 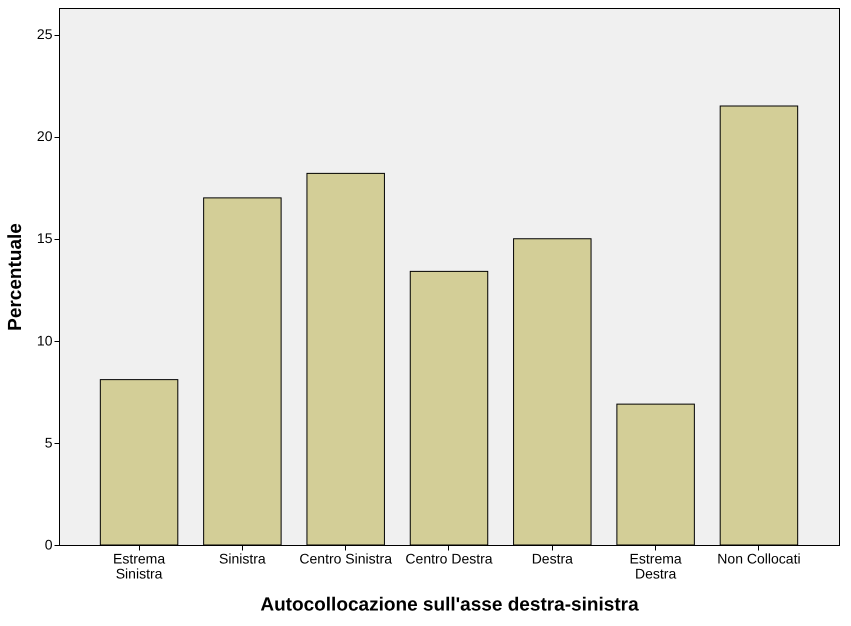 What do you see at coordinates (44, 238) in the screenshot?
I see `y-tick-label: 15` at bounding box center [44, 238].